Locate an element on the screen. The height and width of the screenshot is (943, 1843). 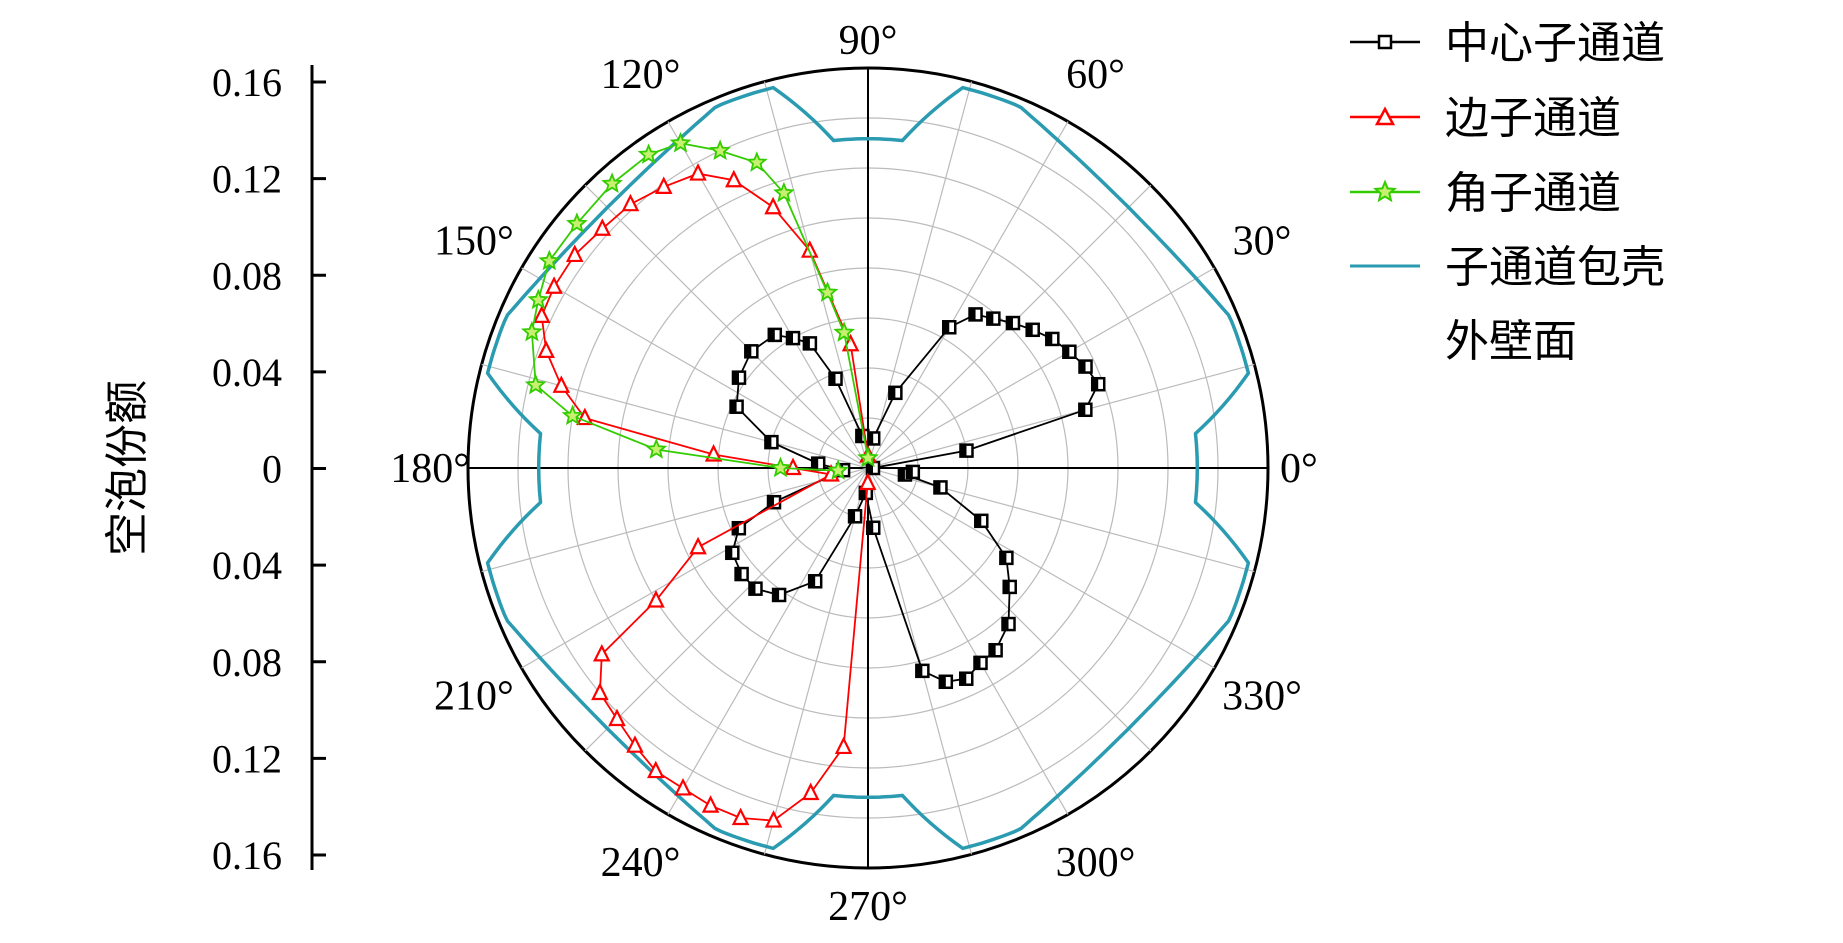
radial-tick-label: 0 is located at coordinates (272, 469).